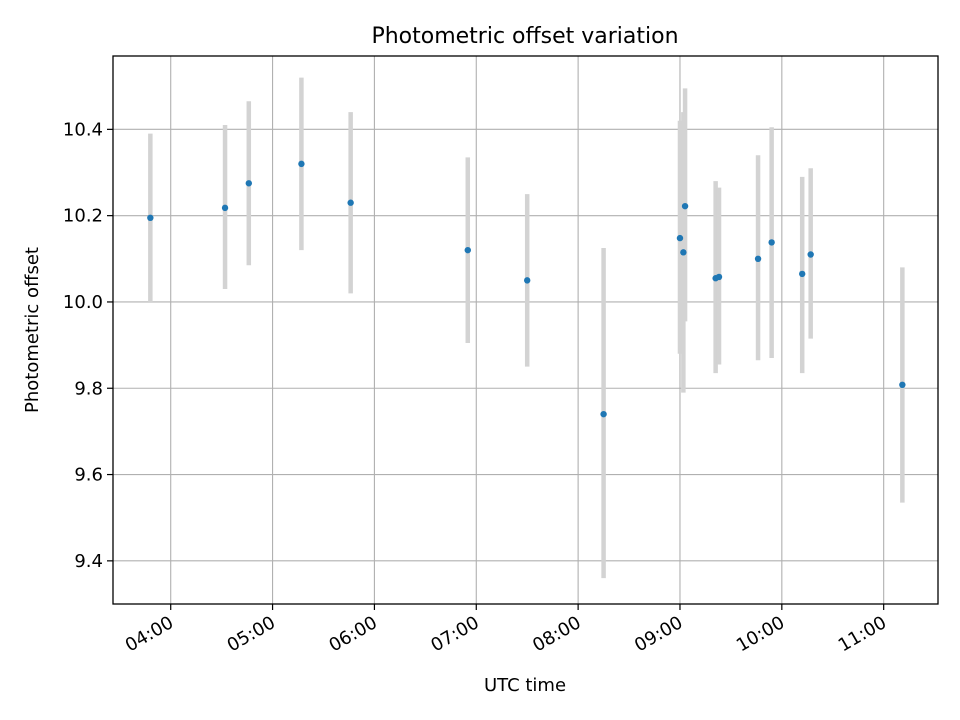 This screenshot has width=960, height=720. What do you see at coordinates (83, 302) in the screenshot?
I see `y-tick-label: 10.0` at bounding box center [83, 302].